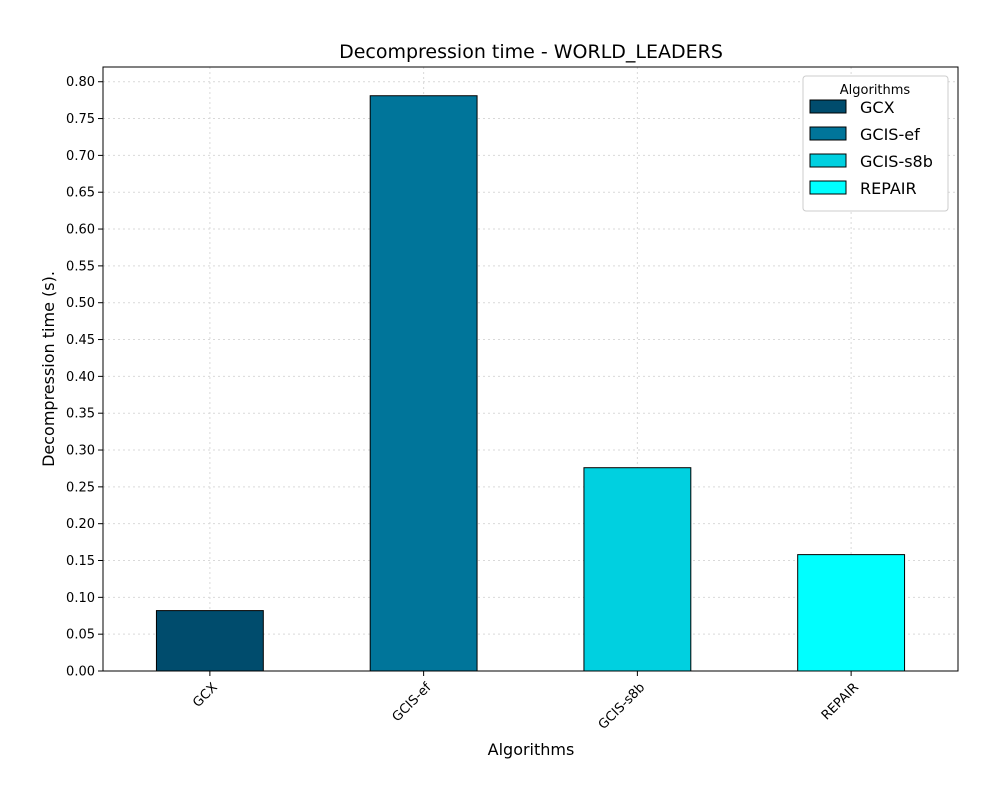 This screenshot has height=800, width=1000. Describe the element at coordinates (80, 340) in the screenshot. I see `y-tick-label: 0.45` at that location.